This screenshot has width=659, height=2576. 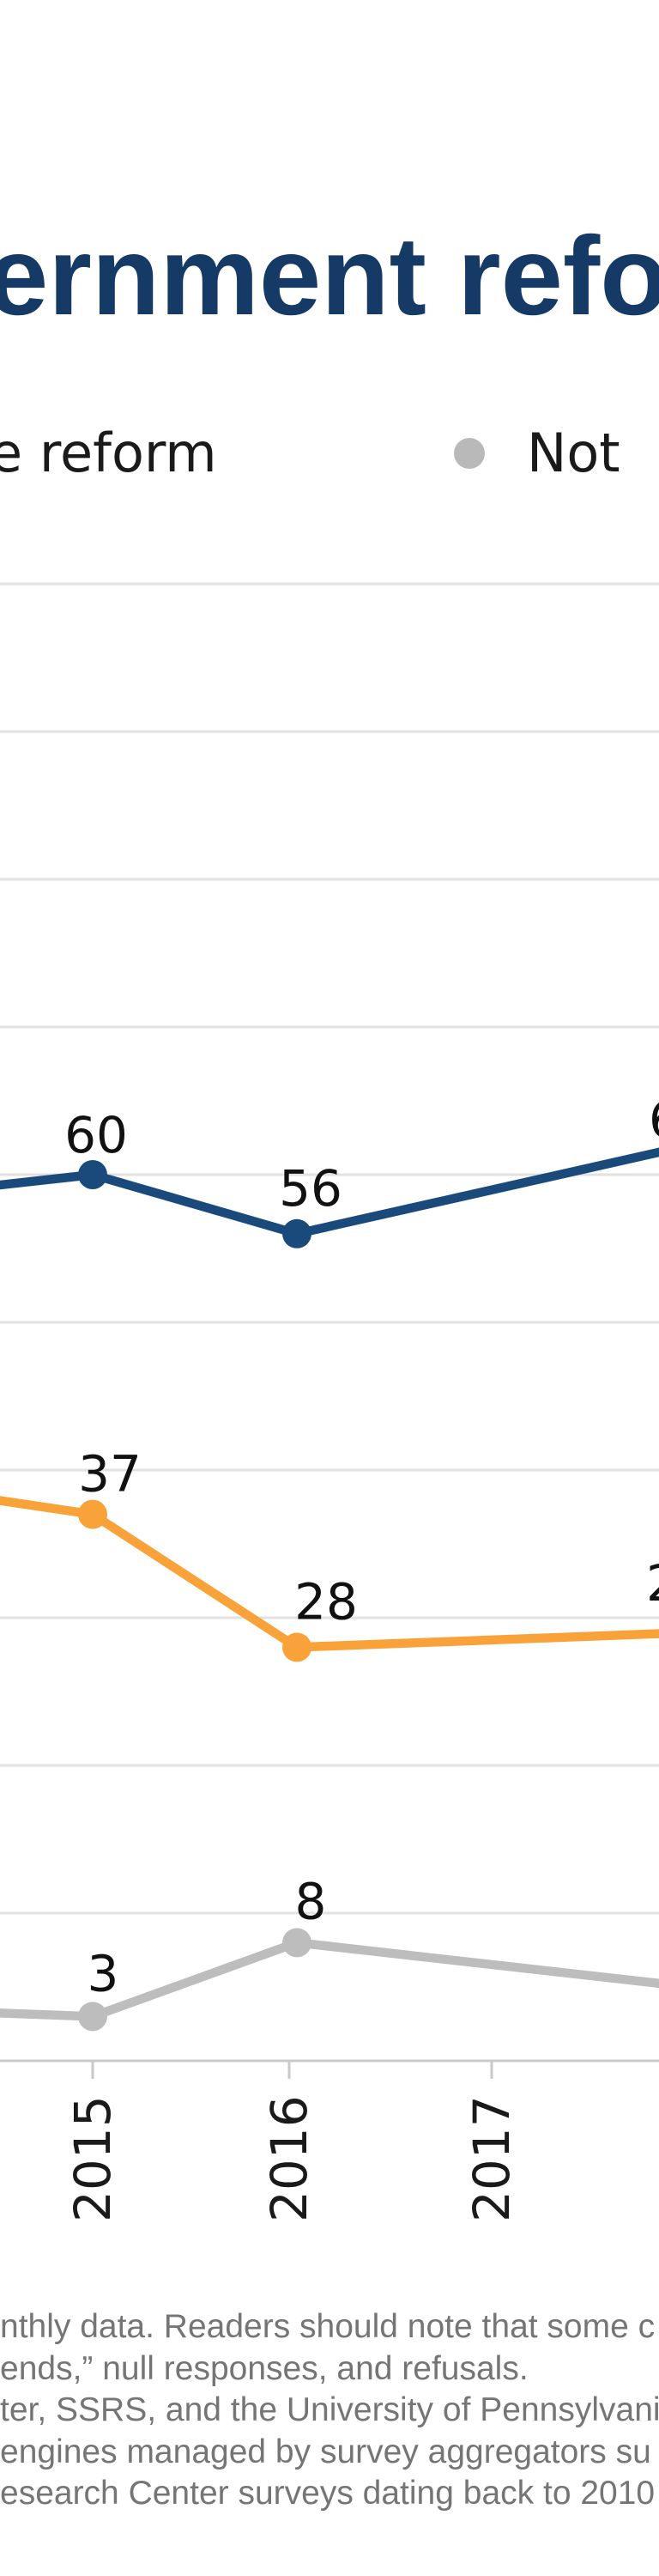 I want to click on footer-line: engines managed by survey aggregators su, so click(x=325, y=2451).